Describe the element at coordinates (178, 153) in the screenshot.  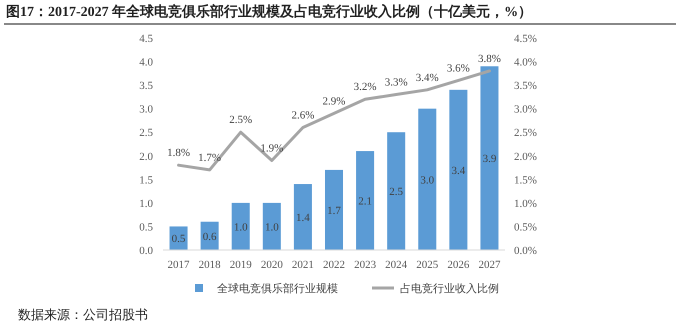
I see `data-label: 1.8%` at that location.